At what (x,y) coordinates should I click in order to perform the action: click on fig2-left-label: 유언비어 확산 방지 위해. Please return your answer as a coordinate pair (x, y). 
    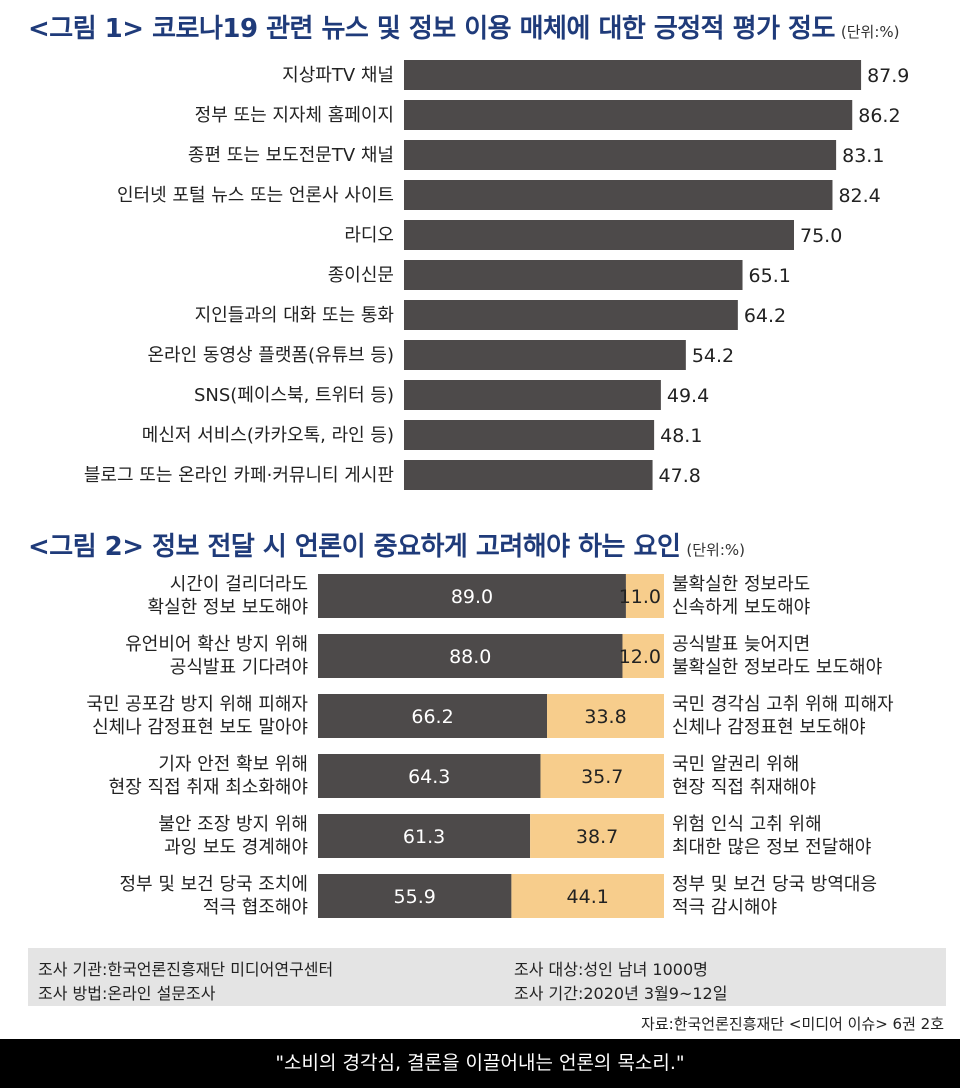
    Looking at the image, I should click on (216, 644).